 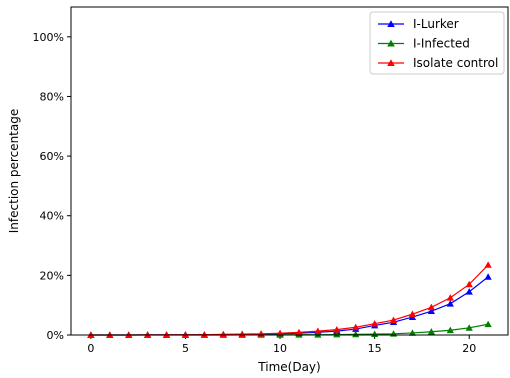 I want to click on y-tick-label: 40%, so click(x=52, y=216).